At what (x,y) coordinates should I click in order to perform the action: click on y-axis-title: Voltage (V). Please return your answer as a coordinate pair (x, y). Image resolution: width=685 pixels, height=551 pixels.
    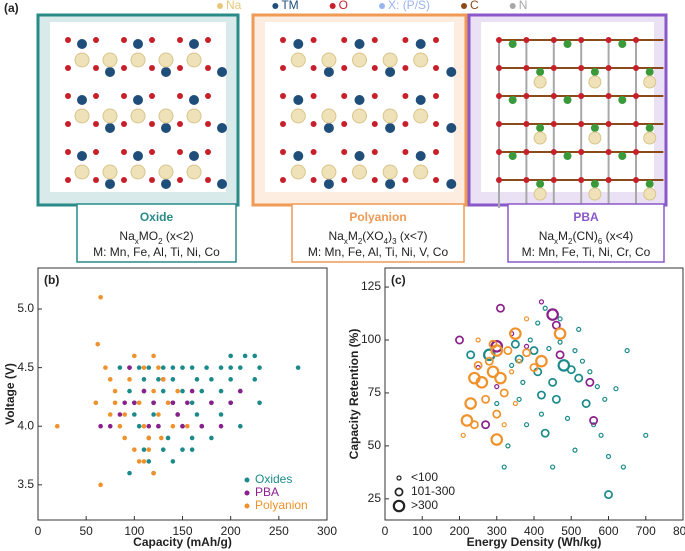
    Looking at the image, I should click on (10, 394).